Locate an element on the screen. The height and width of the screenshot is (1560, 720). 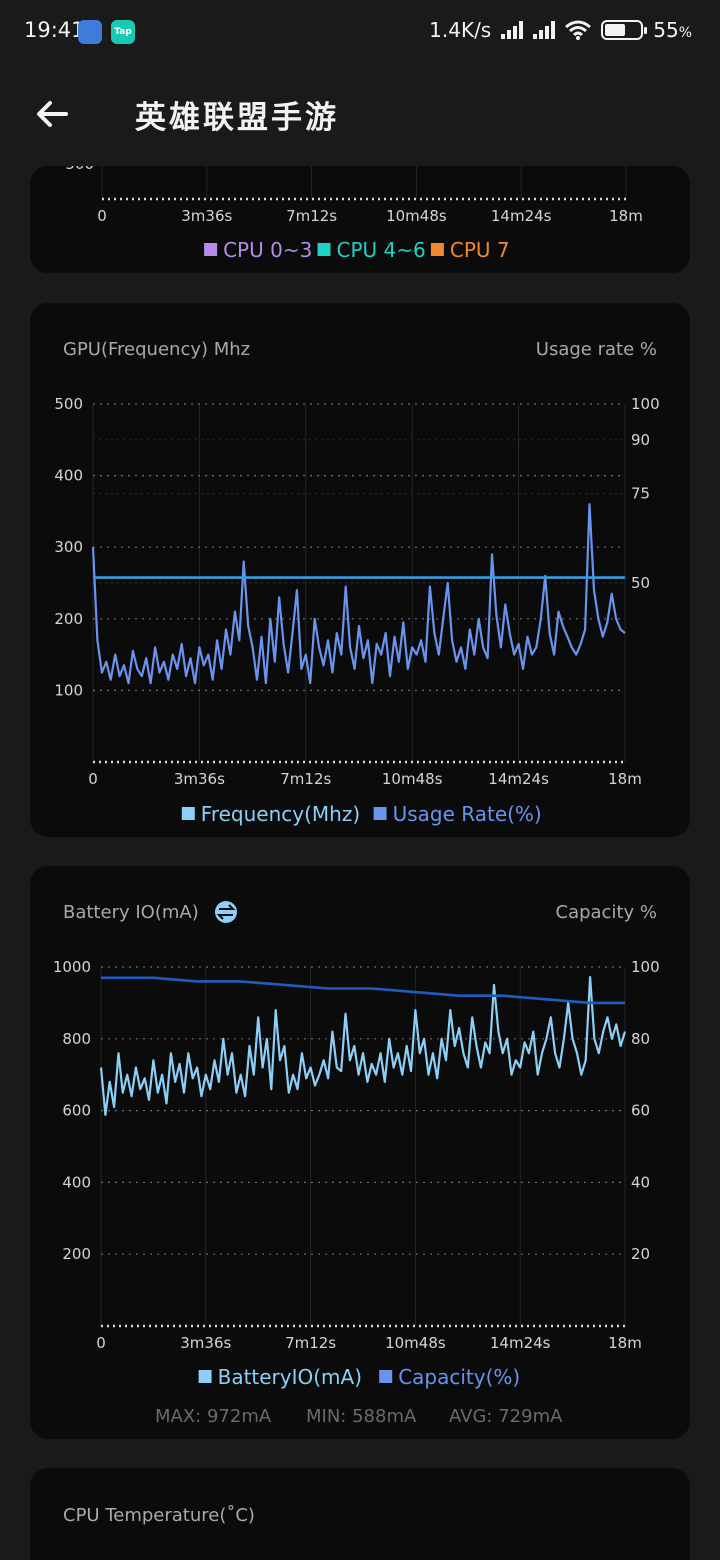
battery-right-title: Capacity % is located at coordinates (607, 912).